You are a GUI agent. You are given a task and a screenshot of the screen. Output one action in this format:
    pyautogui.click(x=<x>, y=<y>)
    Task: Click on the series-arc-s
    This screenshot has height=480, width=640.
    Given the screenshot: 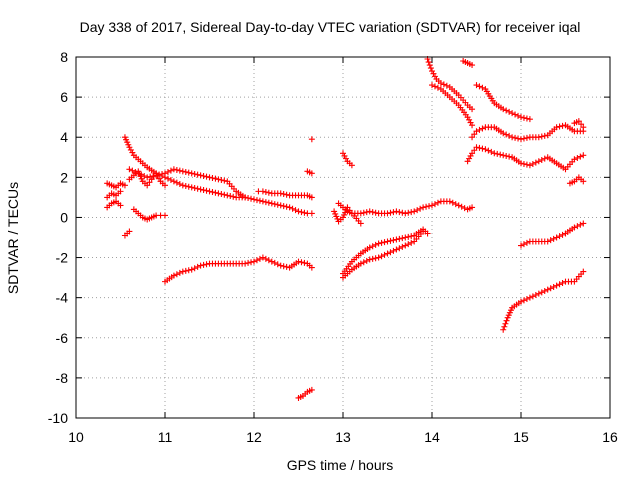 What is the action you would take?
    pyautogui.click(x=450, y=84)
    